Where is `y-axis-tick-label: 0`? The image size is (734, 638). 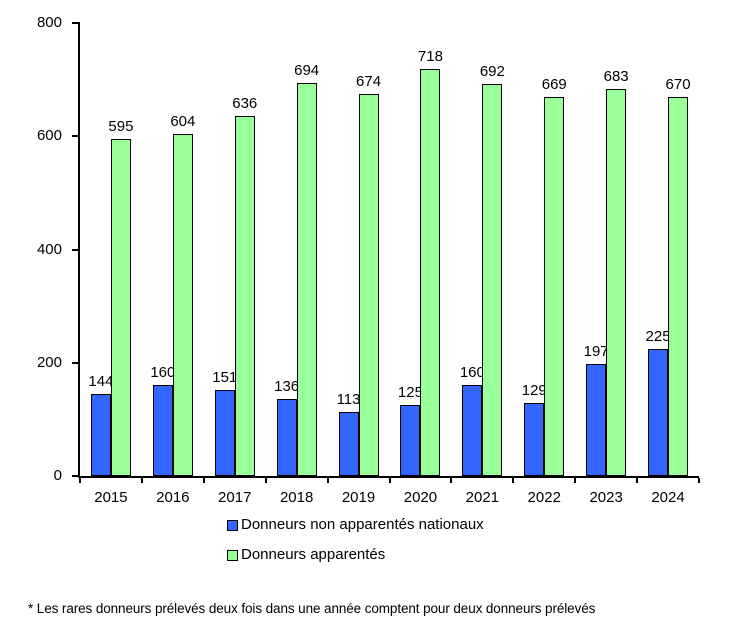 y-axis-tick-label: 0 is located at coordinates (57, 475).